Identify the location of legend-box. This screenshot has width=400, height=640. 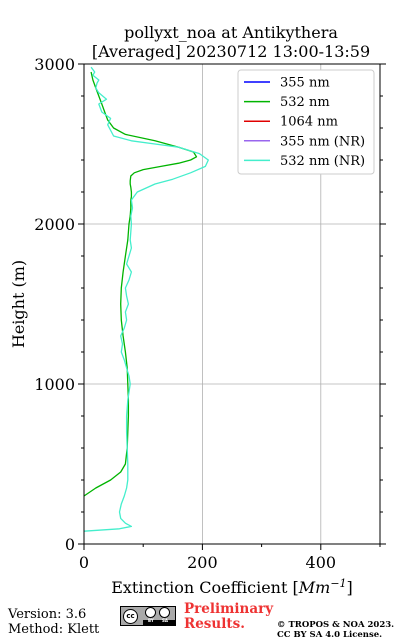
(306, 122).